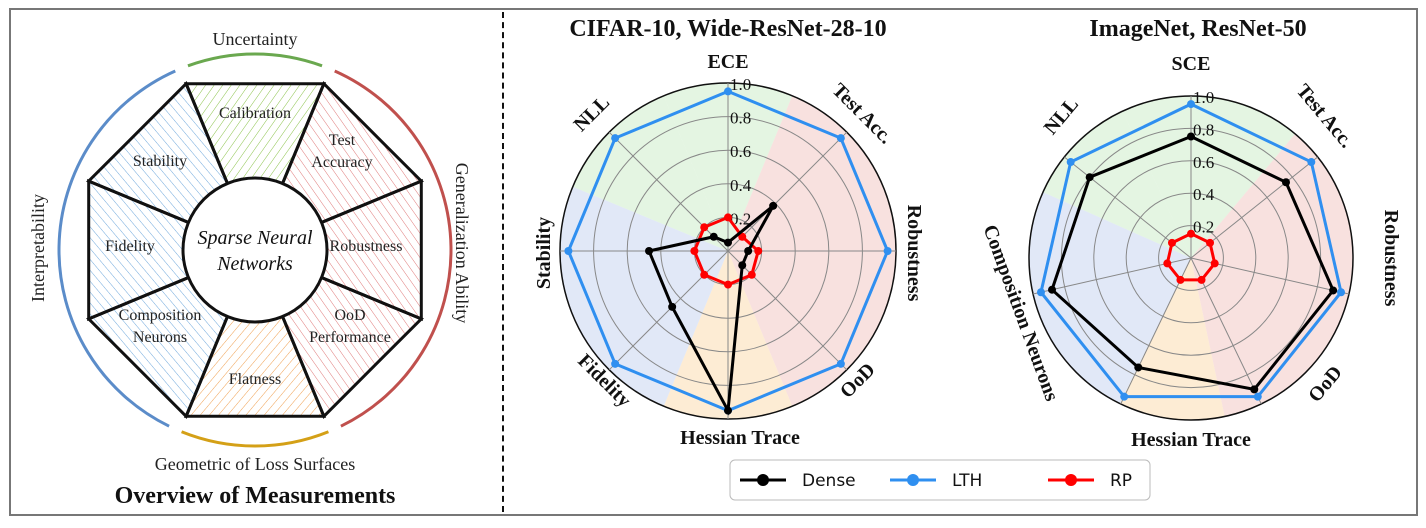 This screenshot has width=1426, height=528. I want to click on radar-title-imagenet: ImageNet, ResNet-50, so click(1197, 29).